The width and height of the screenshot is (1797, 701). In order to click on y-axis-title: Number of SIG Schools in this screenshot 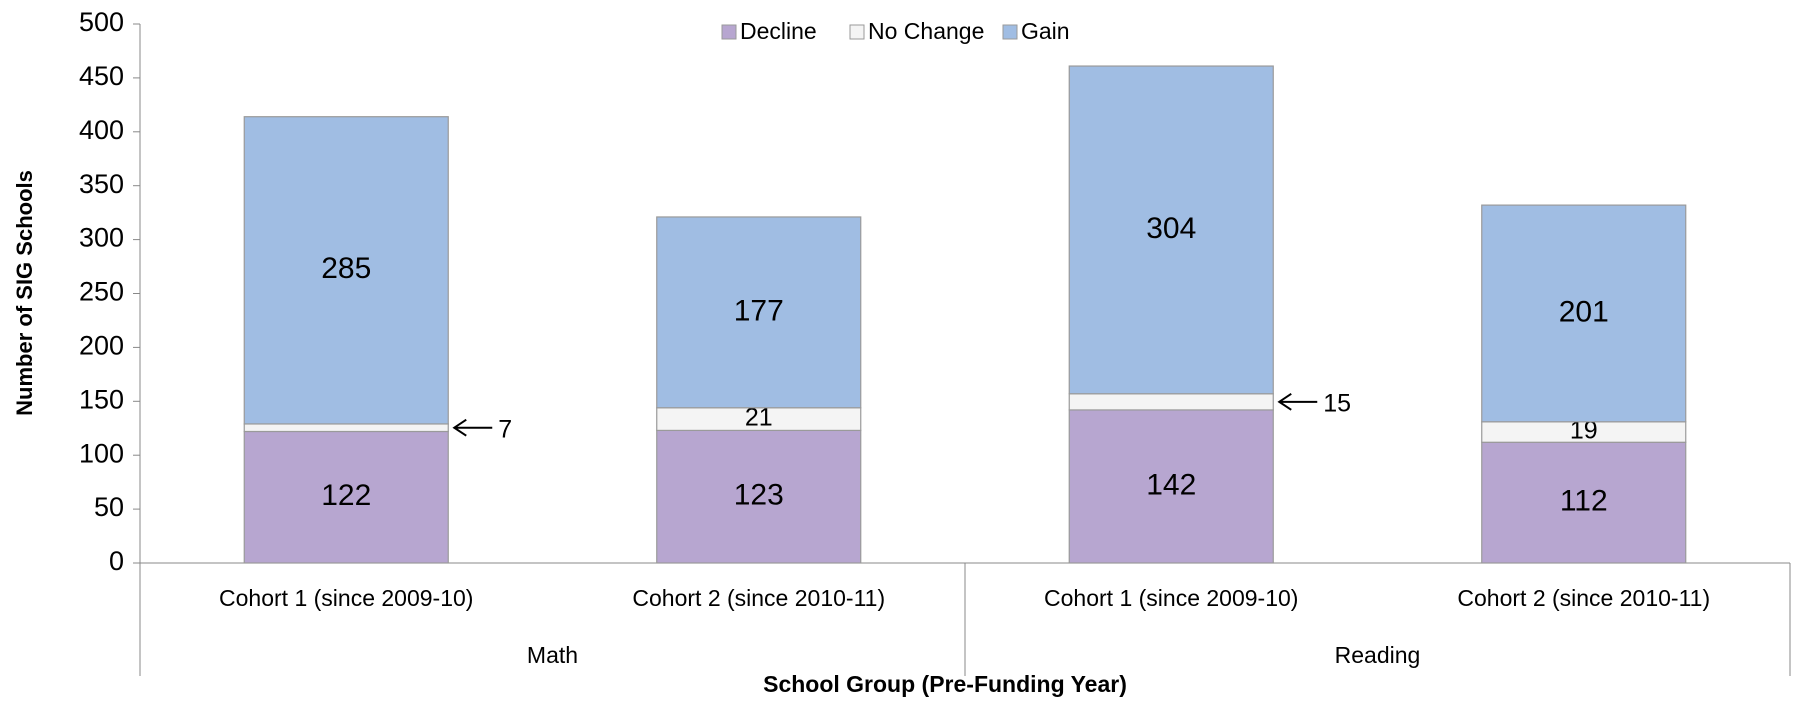, I will do `click(24, 293)`.